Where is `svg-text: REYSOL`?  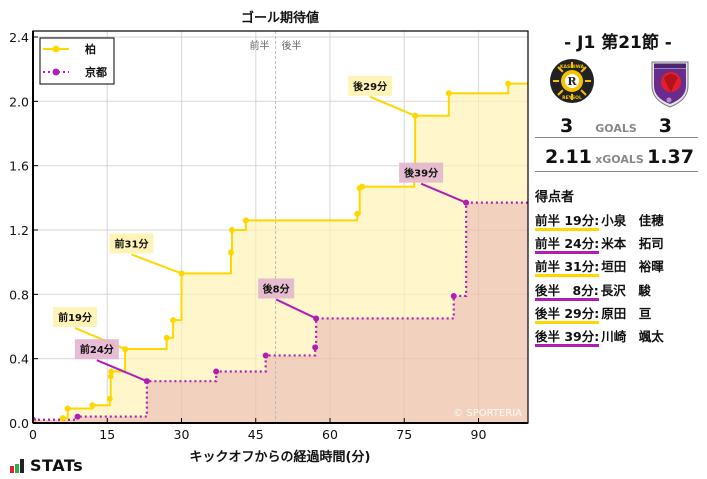 svg-text: REYSOL is located at coordinates (572, 98).